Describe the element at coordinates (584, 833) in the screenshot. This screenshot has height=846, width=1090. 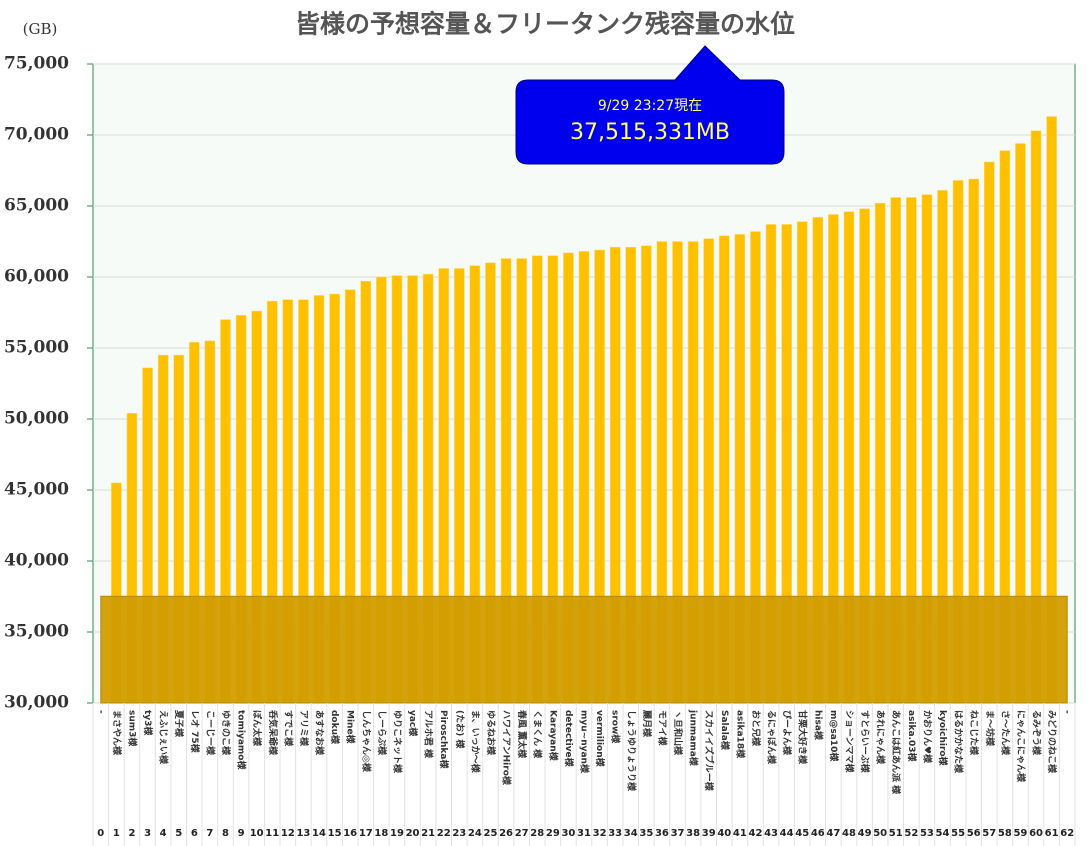
I see `x-tick-label: 31` at that location.